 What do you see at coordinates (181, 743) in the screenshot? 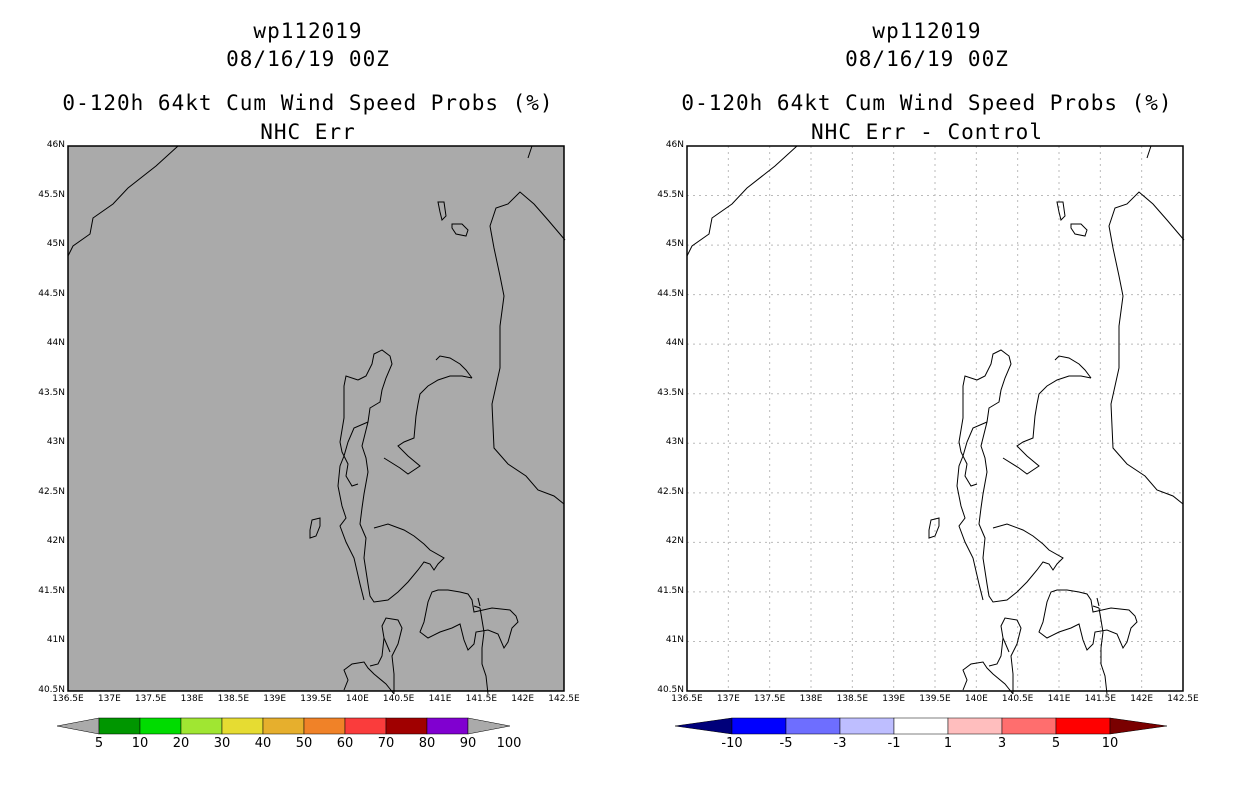
I see `colorbar-label: 20` at bounding box center [181, 743].